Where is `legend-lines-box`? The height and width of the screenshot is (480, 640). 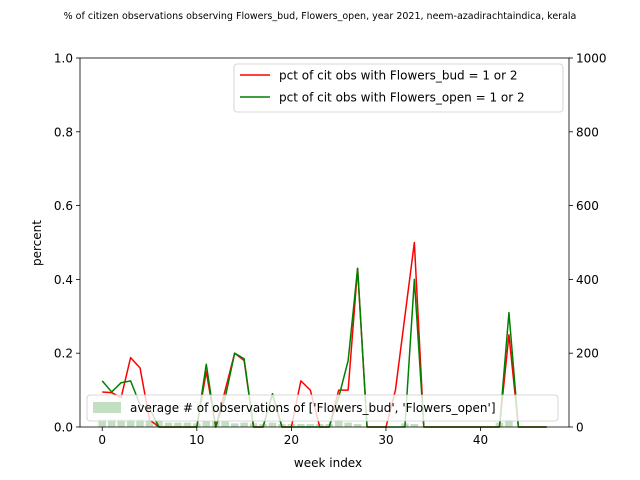
legend-lines-box is located at coordinates (398, 88).